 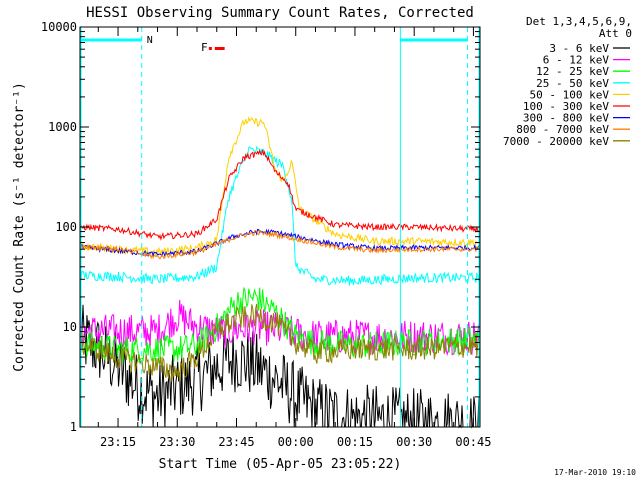 What do you see at coordinates (280, 464) in the screenshot?
I see `x-axis-label: Start Time (05-Apr-05 23:05:22)` at bounding box center [280, 464].